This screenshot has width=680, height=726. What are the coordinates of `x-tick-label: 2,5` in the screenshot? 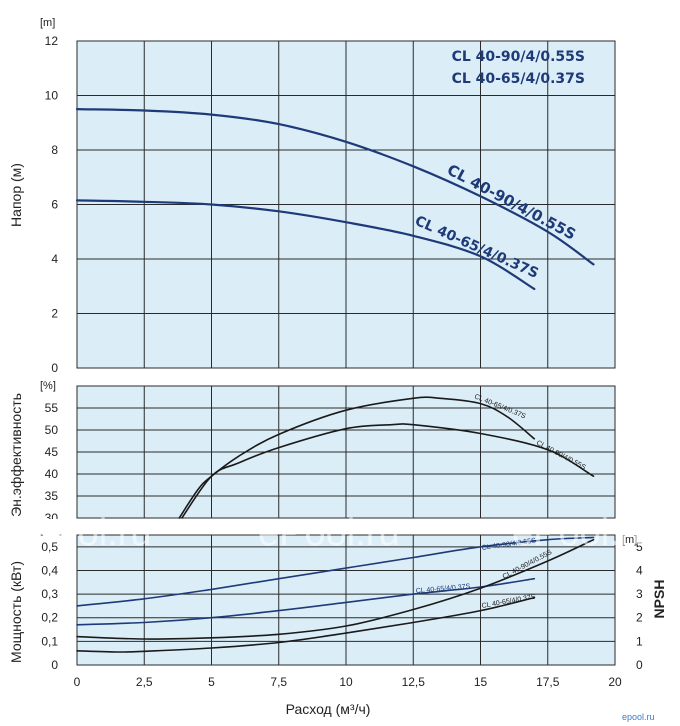 It's located at (144, 682).